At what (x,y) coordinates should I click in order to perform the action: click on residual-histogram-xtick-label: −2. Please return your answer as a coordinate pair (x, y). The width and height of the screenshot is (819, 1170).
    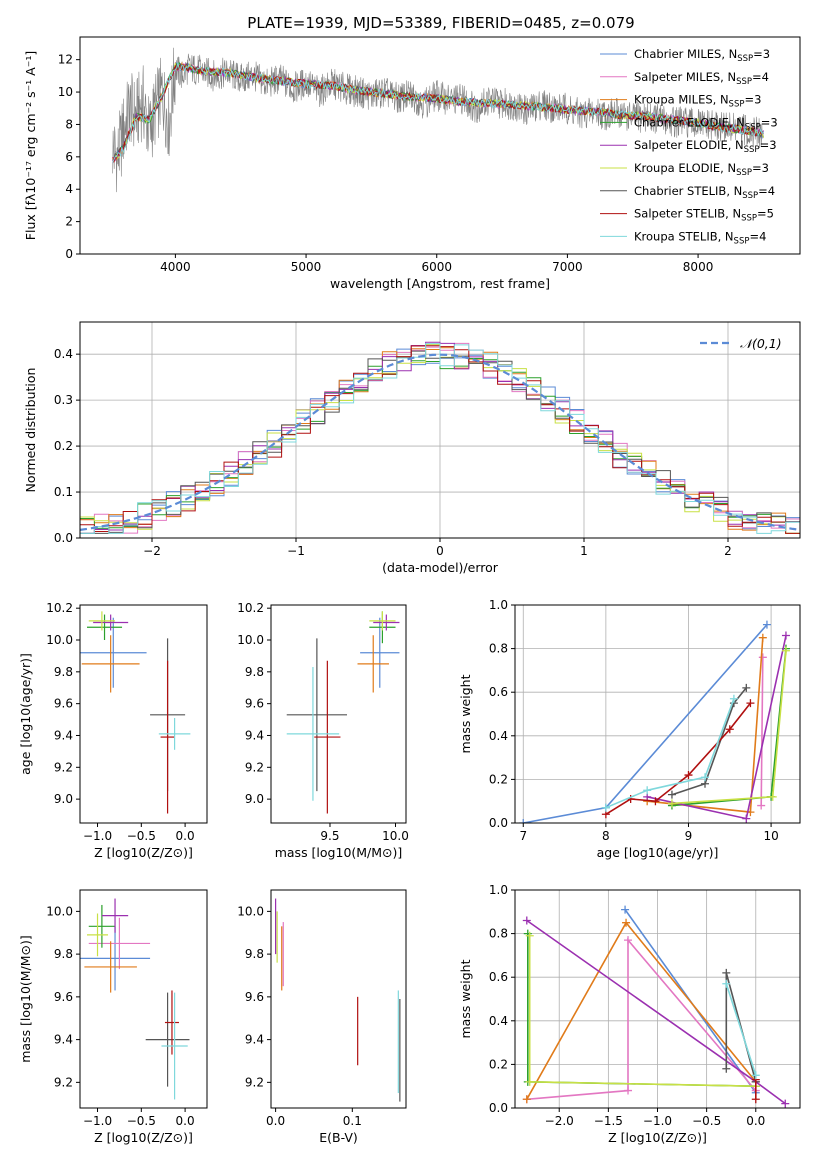
    Looking at the image, I should click on (152, 551).